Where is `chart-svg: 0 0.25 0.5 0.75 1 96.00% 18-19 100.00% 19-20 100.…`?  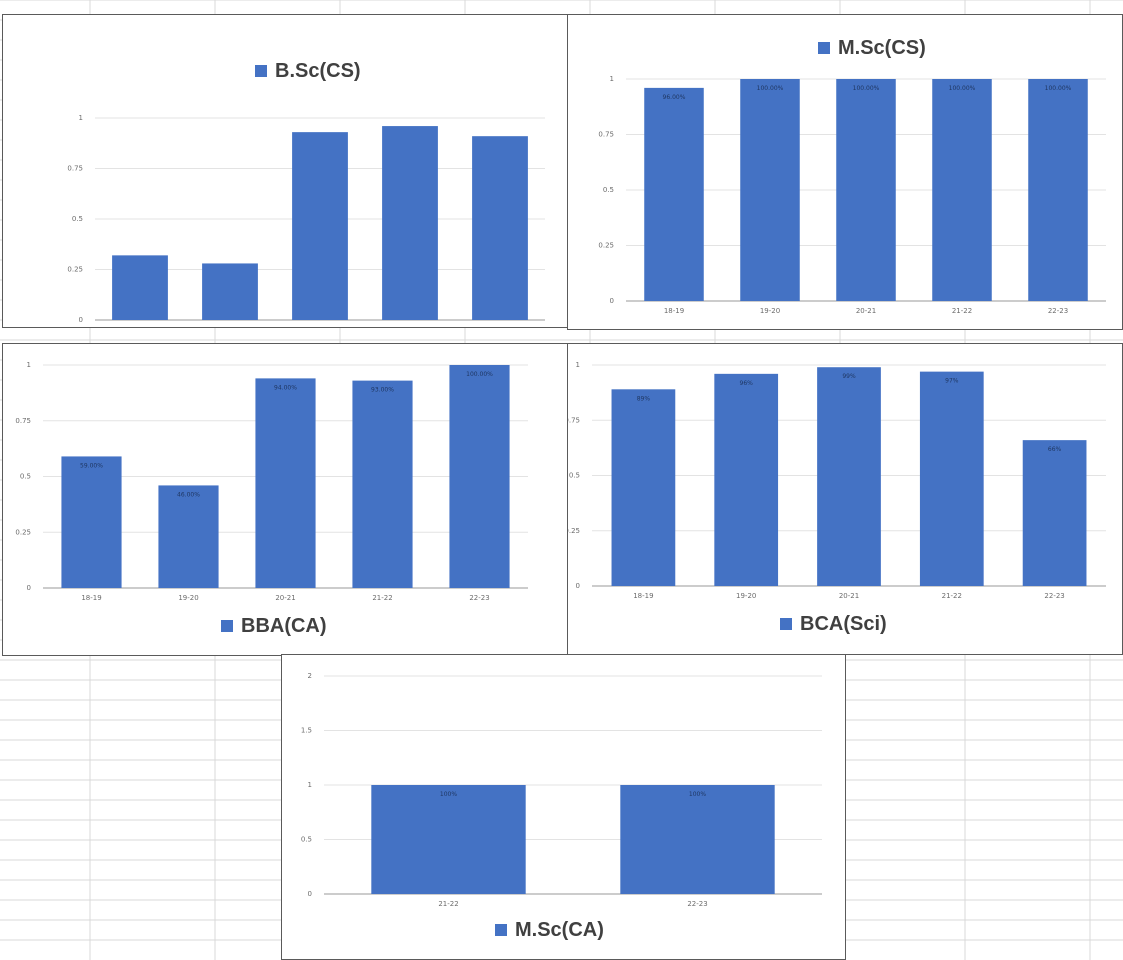 chart-svg: 0 0.25 0.5 0.75 1 96.00% 18-19 100.00% 19-20 100.… is located at coordinates (852, 176).